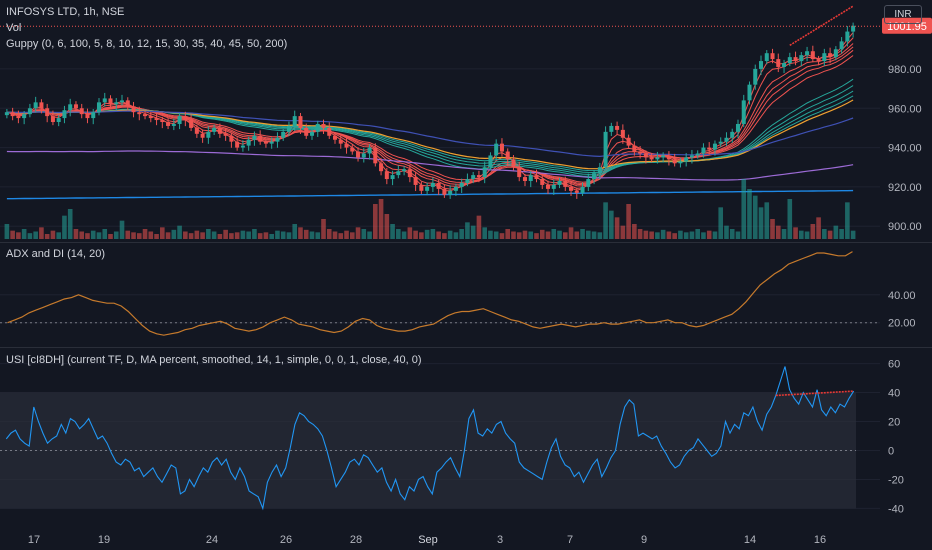 This screenshot has width=932, height=550. I want to click on time-tick-label: 26, so click(286, 540).